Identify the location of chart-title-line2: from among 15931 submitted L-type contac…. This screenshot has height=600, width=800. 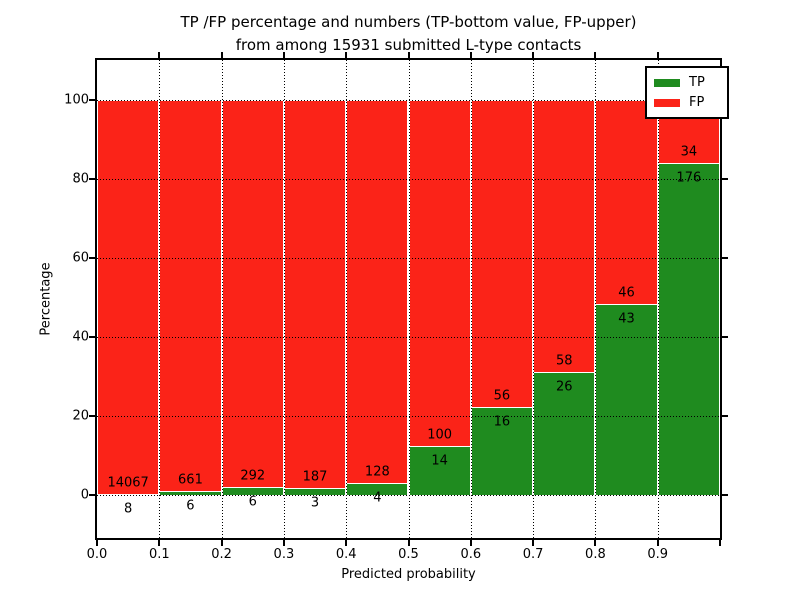
(408, 45).